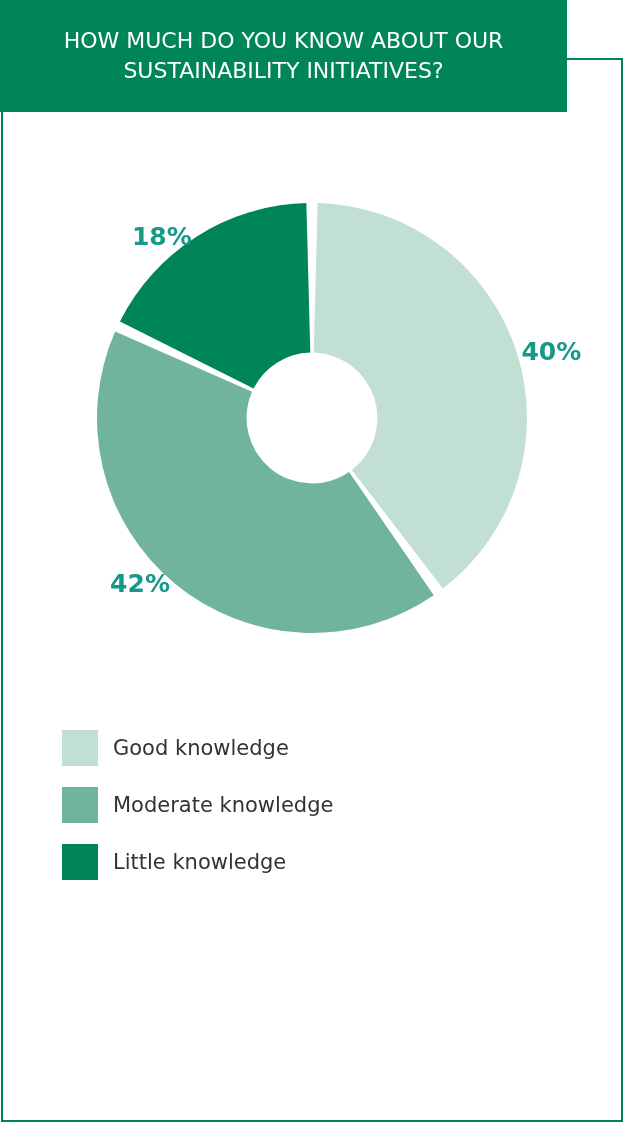 The height and width of the screenshot is (1123, 623). Describe the element at coordinates (223, 805) in the screenshot. I see `legend-label: Moderate knowledge` at that location.